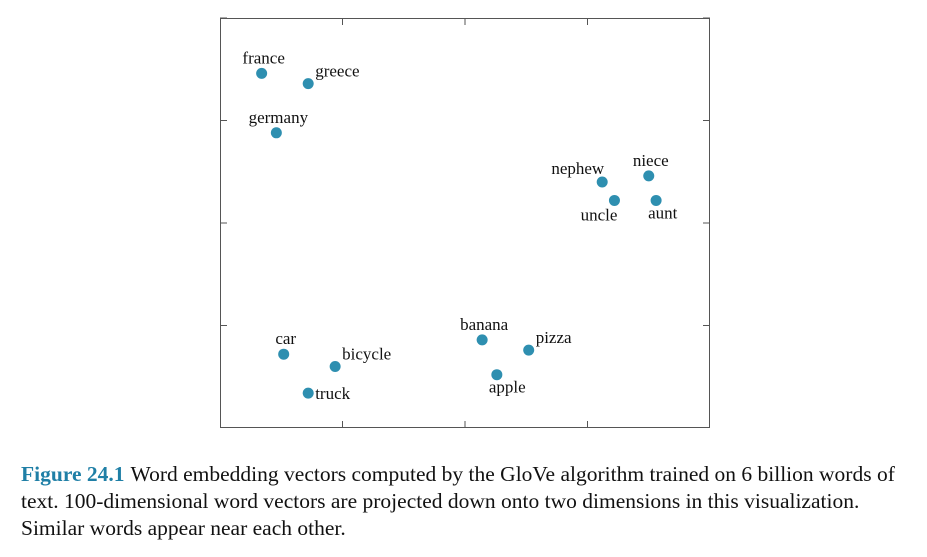 The width and height of the screenshot is (927, 557). Describe the element at coordinates (599, 214) in the screenshot. I see `point-label-uncle: uncle` at that location.